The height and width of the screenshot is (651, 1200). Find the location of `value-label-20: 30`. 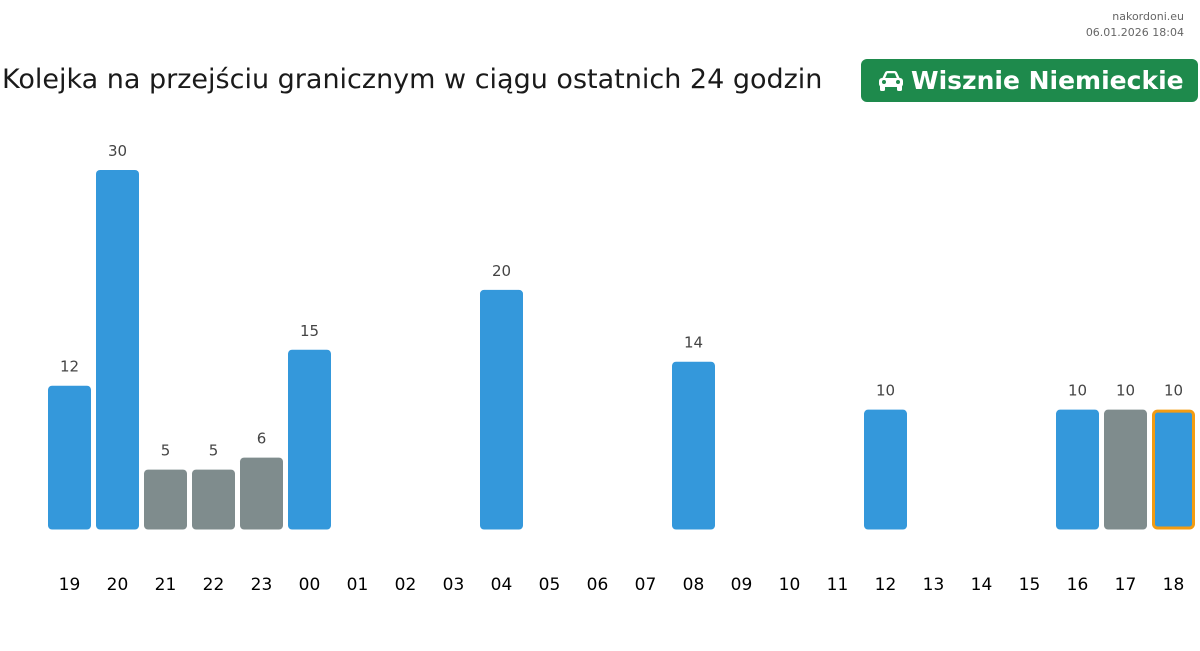

value-label-20: 30 is located at coordinates (117, 151).